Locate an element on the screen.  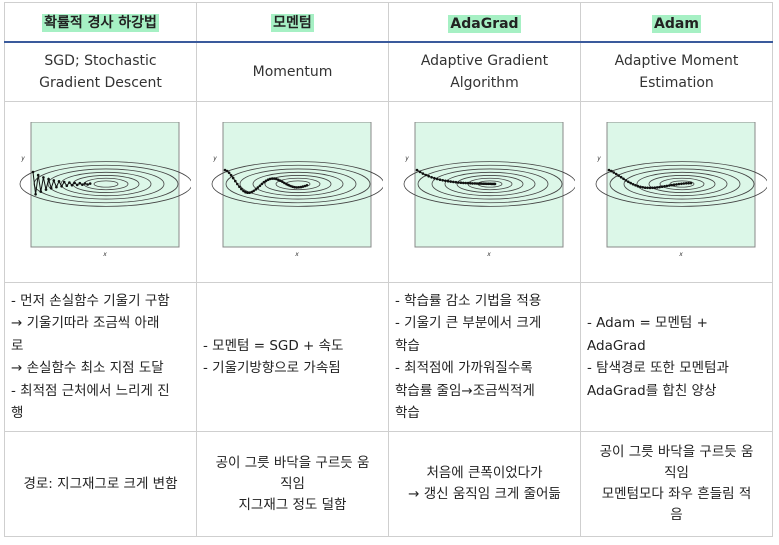
header-cell-adagrad: AdaGrad is located at coordinates (484, 22).